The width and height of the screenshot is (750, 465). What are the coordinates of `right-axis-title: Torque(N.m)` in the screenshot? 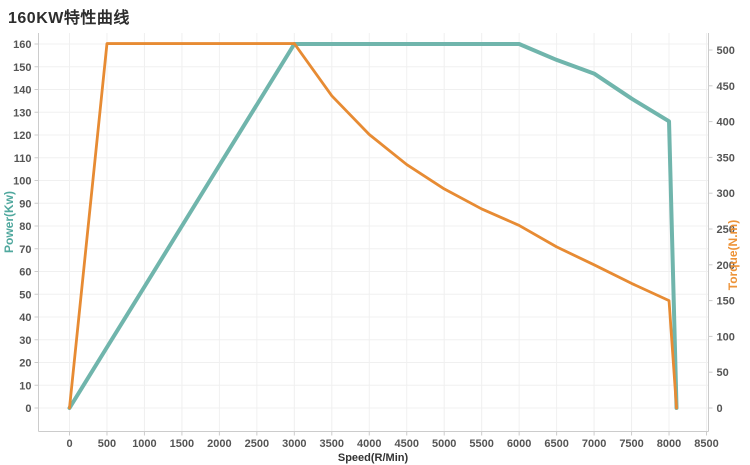 It's located at (733, 255).